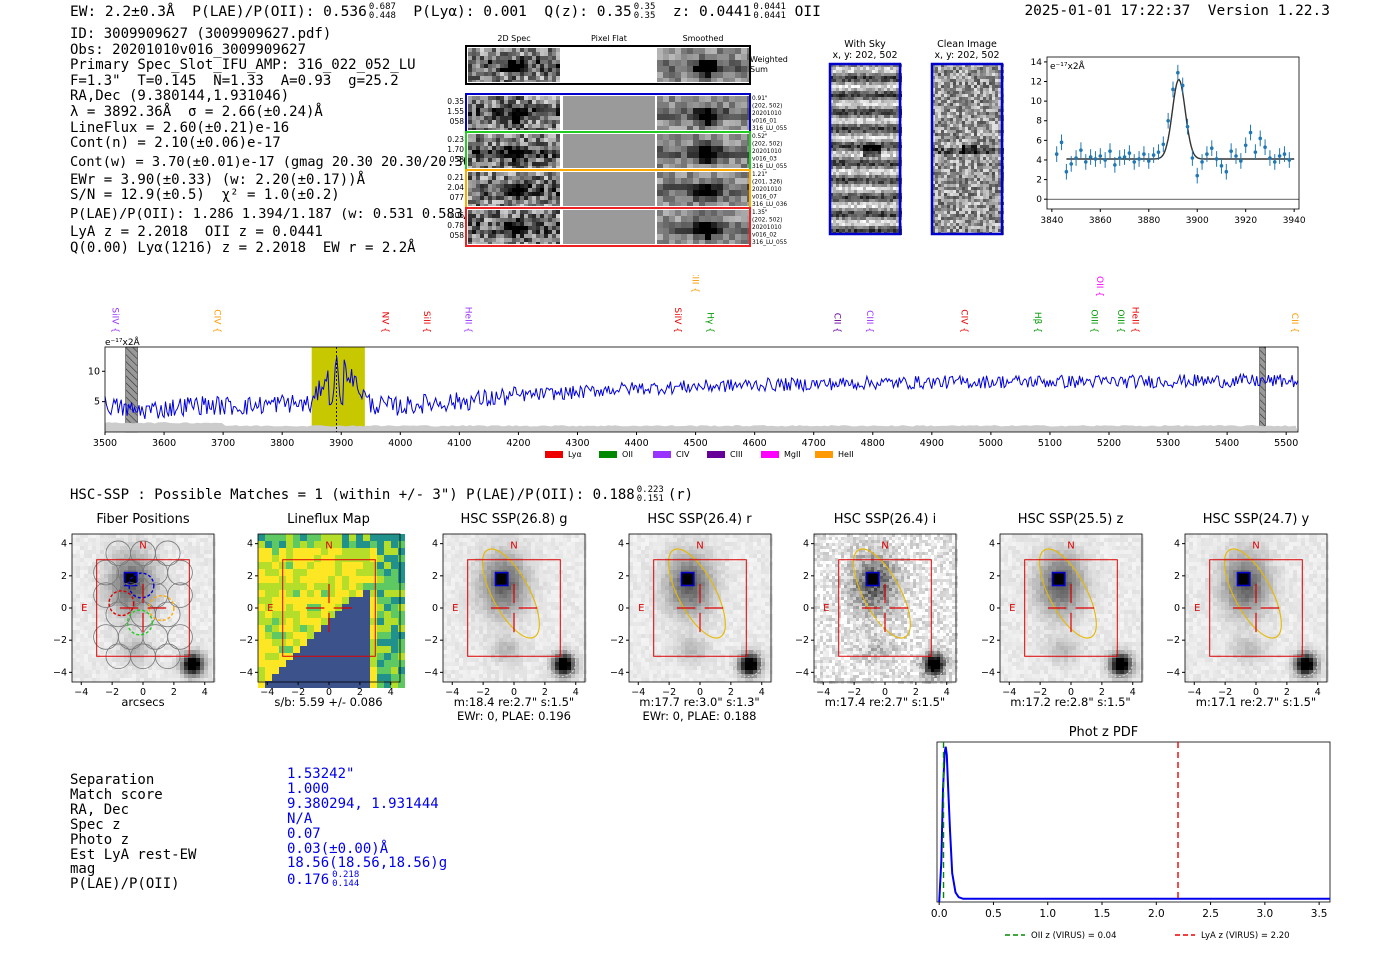 This screenshot has width=1400, height=953. What do you see at coordinates (966, 55) in the screenshot?
I see `sky-panel-coords: x, y: 202, 502` at bounding box center [966, 55].